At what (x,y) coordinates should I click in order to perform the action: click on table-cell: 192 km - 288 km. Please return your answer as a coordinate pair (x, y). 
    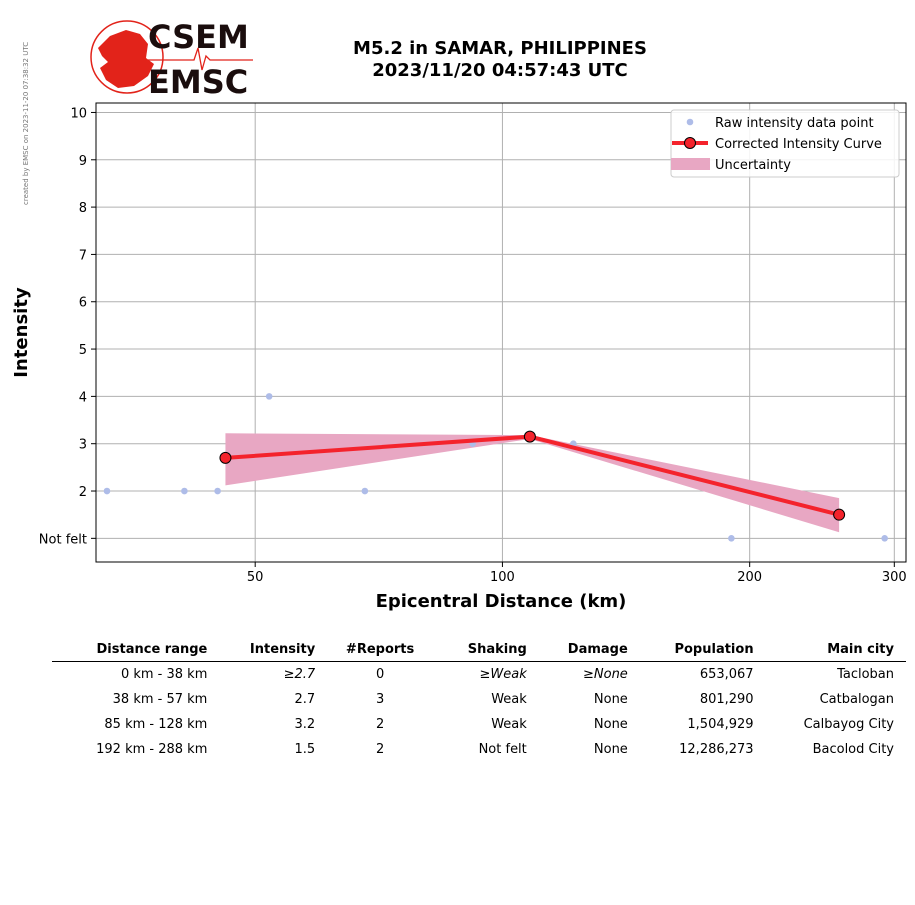
    Looking at the image, I should click on (152, 749).